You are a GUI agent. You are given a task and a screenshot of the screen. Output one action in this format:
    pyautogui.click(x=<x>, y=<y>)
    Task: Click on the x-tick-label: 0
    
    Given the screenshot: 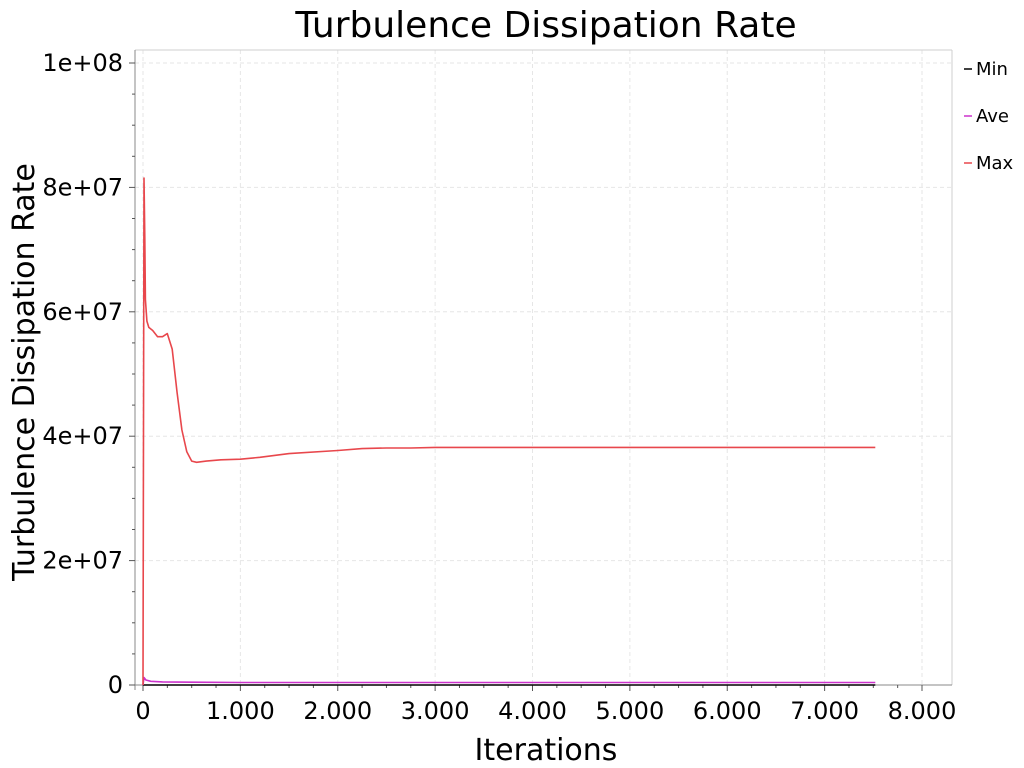 What is the action you would take?
    pyautogui.click(x=142, y=711)
    